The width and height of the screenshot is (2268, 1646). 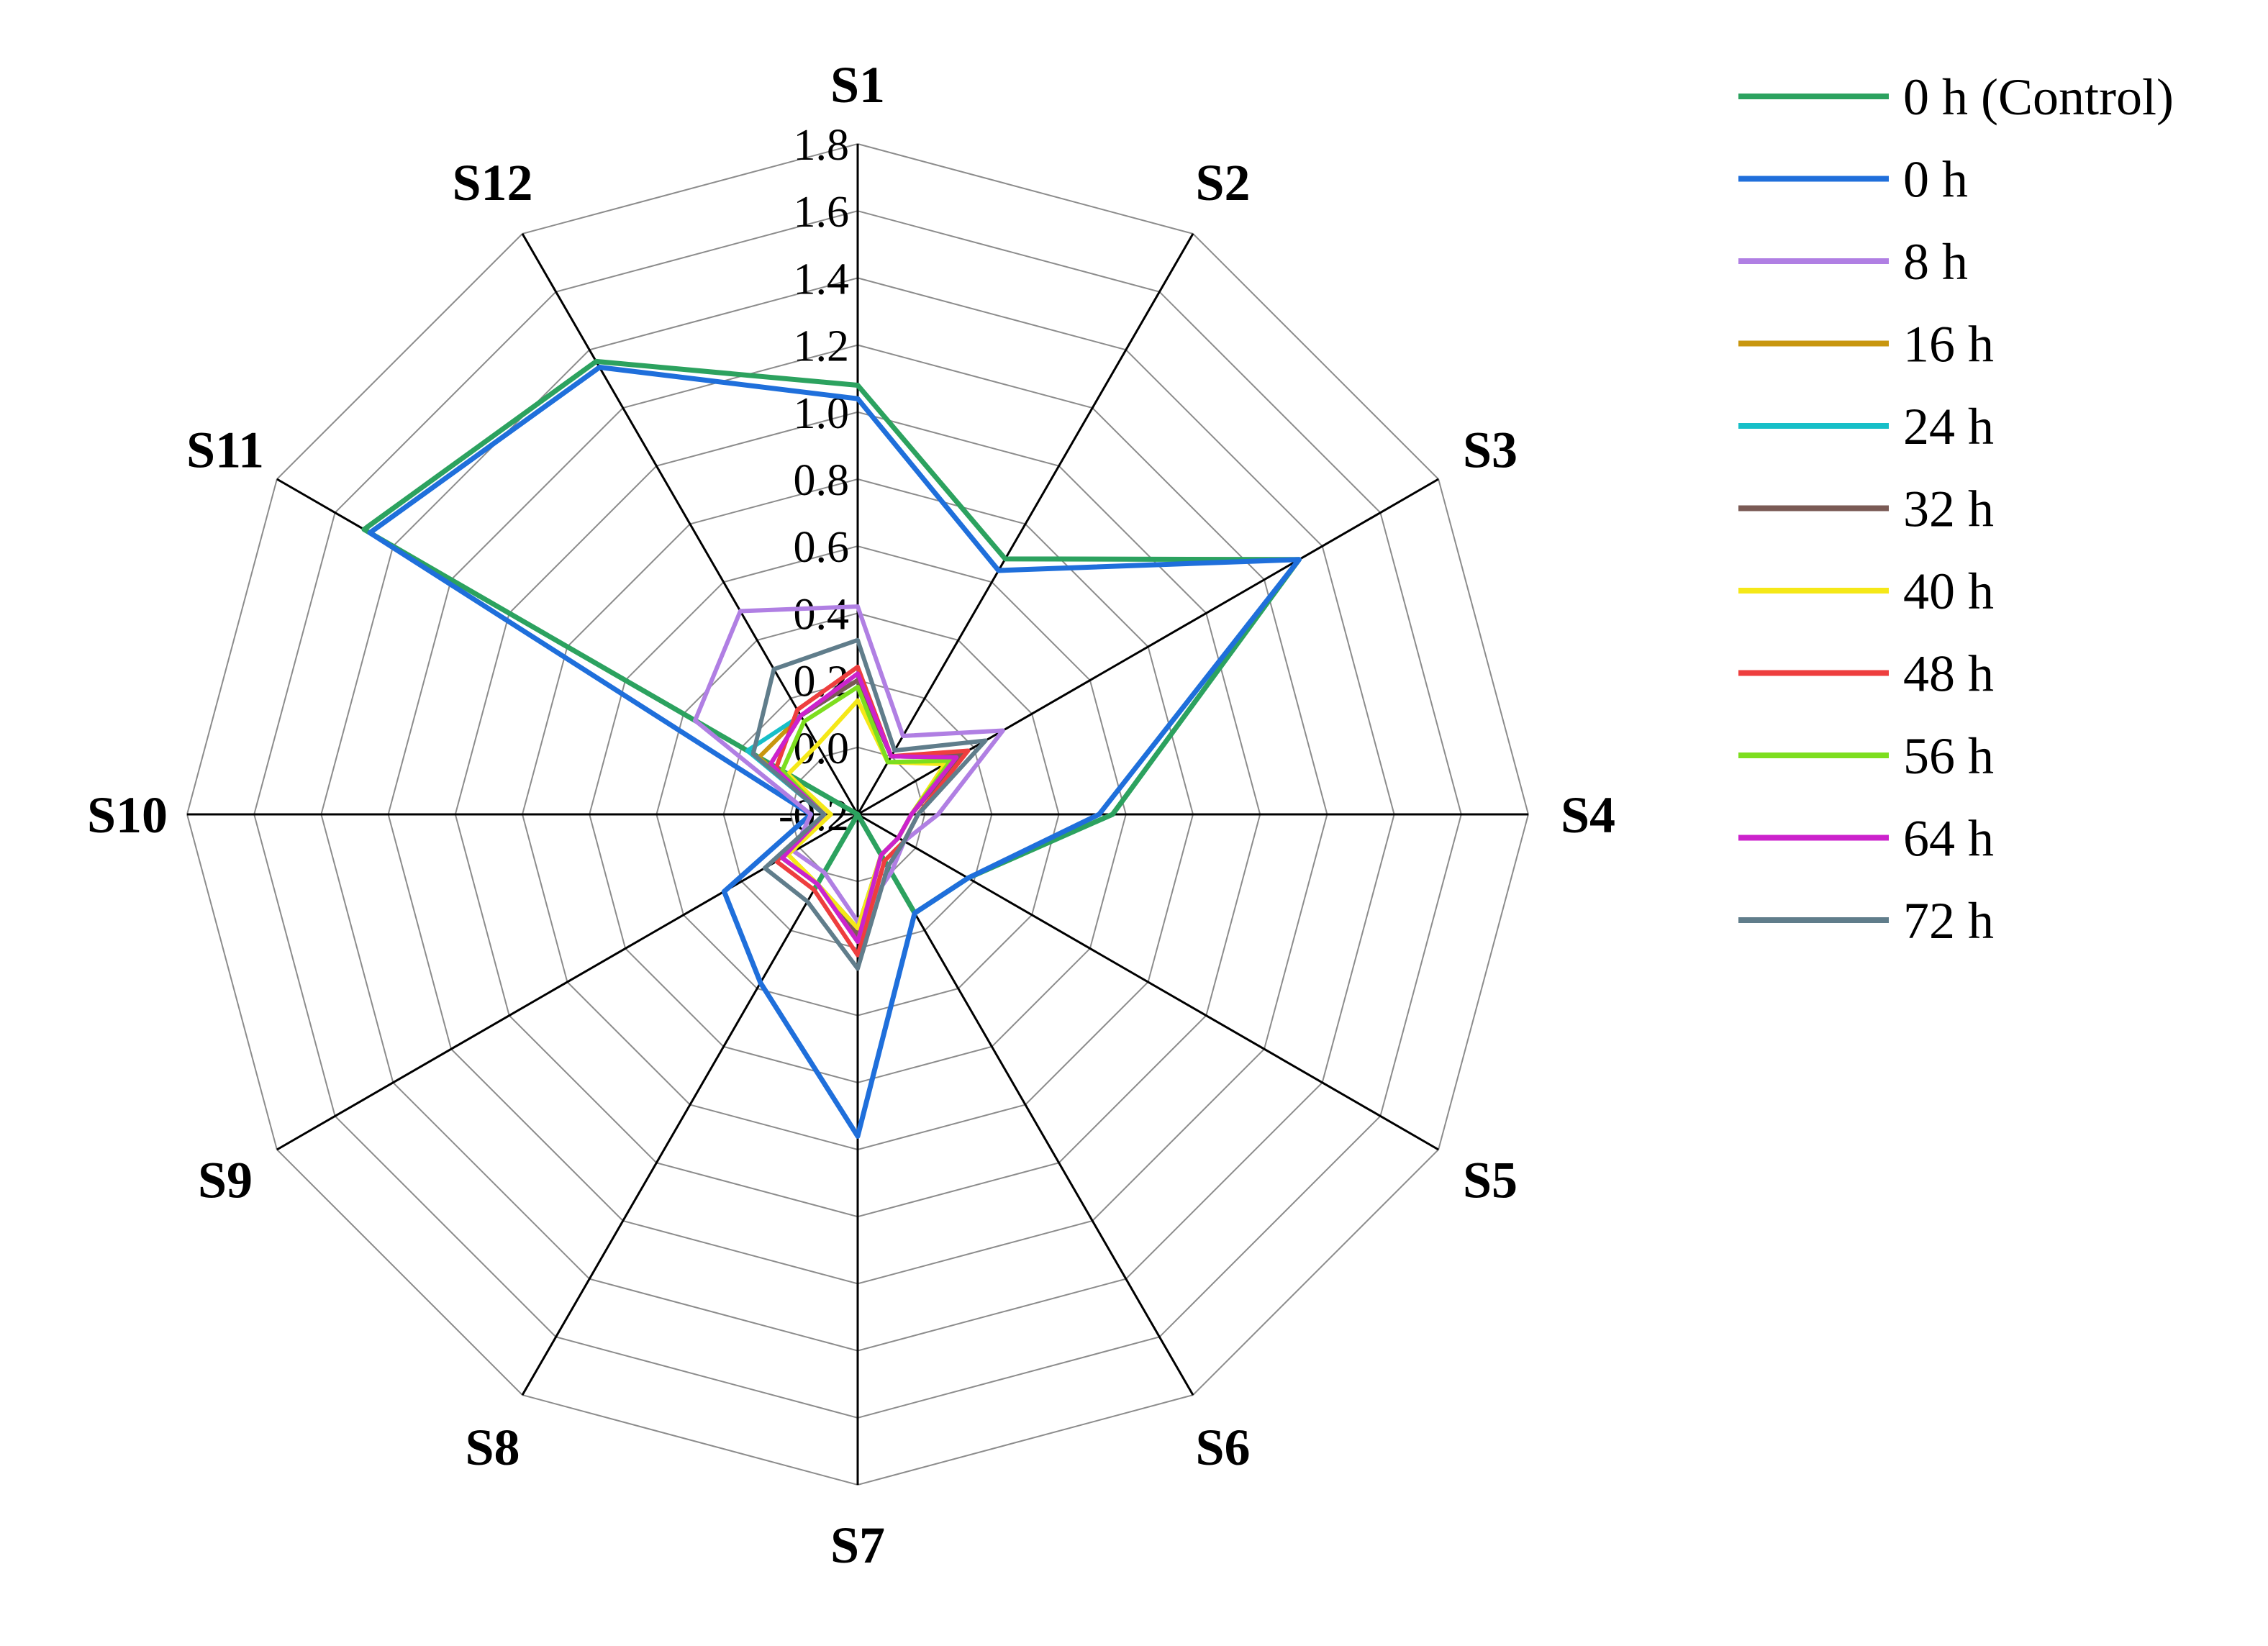 I want to click on spoke-s2, so click(x=1025, y=524).